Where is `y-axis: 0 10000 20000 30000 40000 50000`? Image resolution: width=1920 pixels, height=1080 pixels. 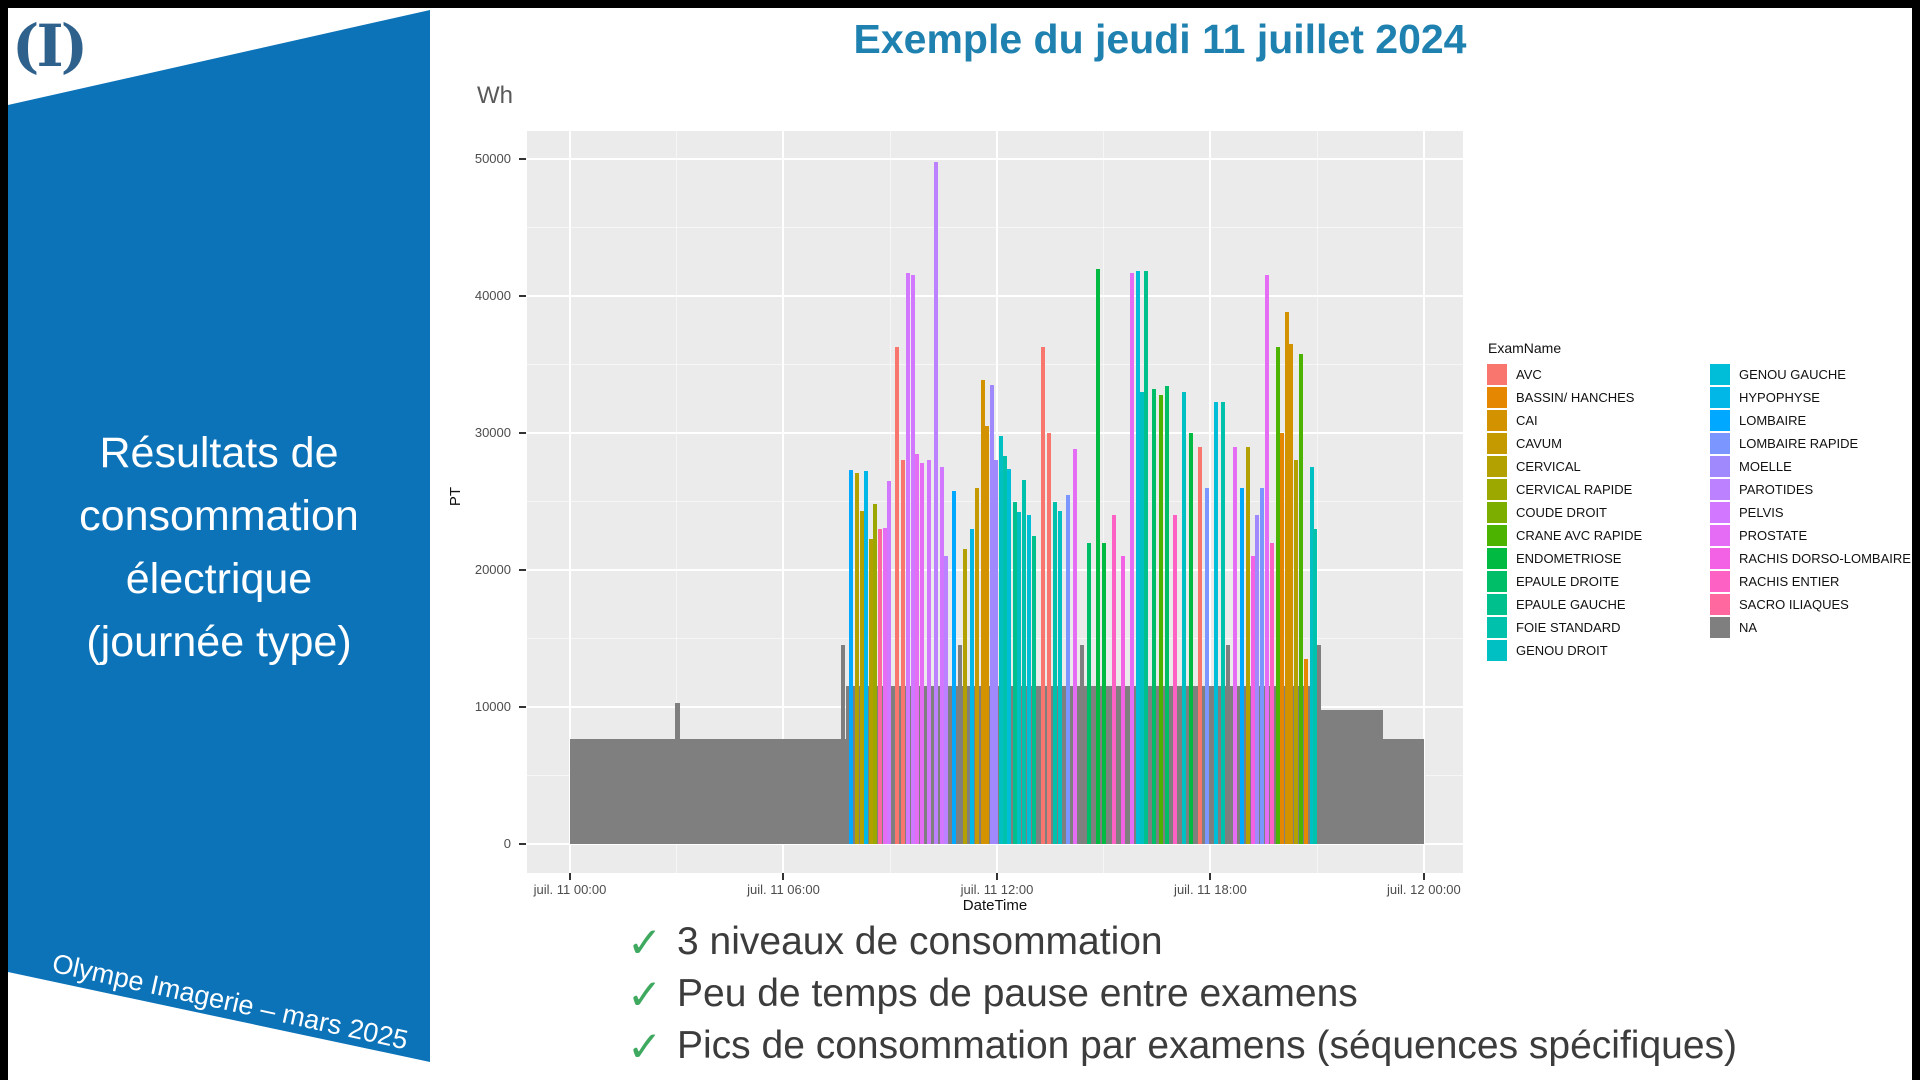 y-axis: 0 10000 20000 30000 40000 50000 is located at coordinates (472, 502).